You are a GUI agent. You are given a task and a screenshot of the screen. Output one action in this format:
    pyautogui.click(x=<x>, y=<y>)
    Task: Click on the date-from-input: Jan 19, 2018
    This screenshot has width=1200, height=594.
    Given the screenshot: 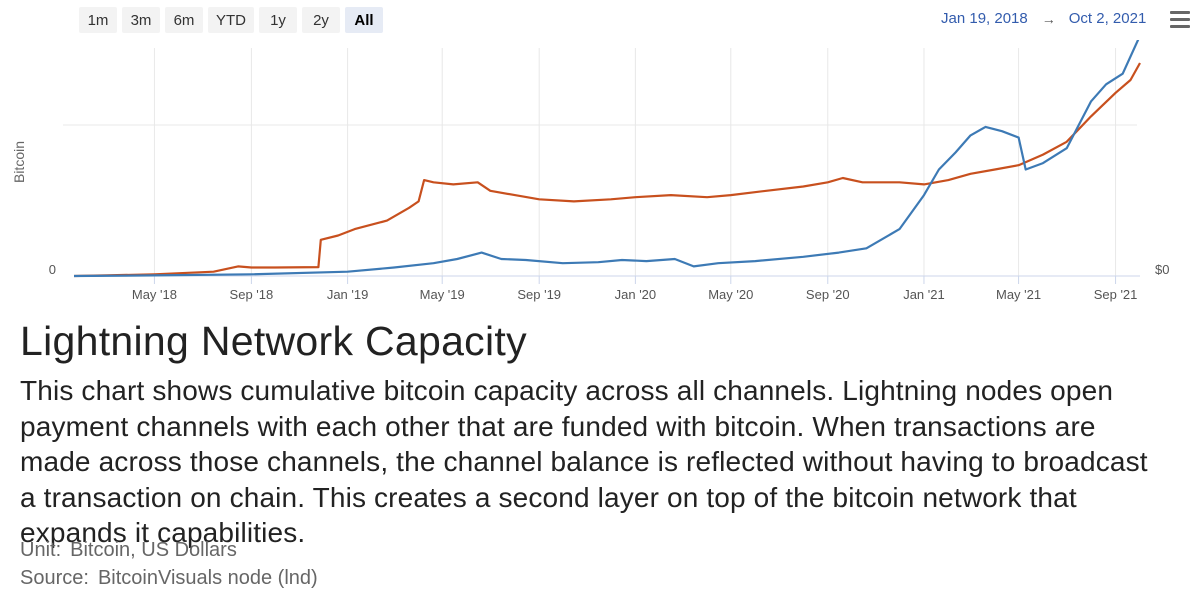 What is the action you would take?
    pyautogui.click(x=984, y=18)
    